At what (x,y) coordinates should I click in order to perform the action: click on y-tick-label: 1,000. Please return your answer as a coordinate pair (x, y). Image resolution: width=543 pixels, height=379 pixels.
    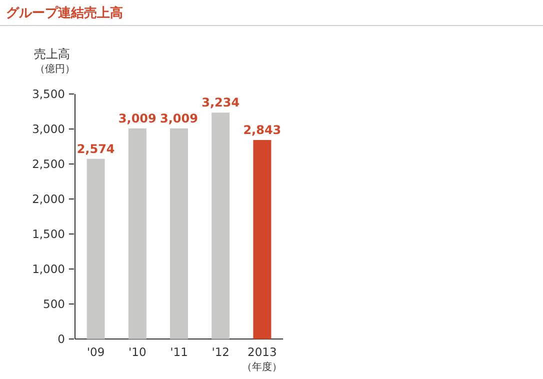
    Looking at the image, I should click on (48, 269).